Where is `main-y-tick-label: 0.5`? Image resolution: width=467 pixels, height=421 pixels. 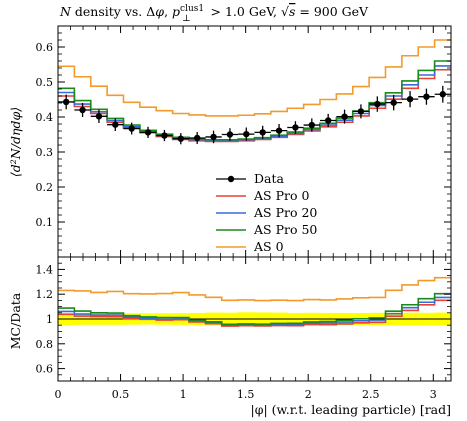
main-y-tick-label: 0.5 is located at coordinates (45, 82).